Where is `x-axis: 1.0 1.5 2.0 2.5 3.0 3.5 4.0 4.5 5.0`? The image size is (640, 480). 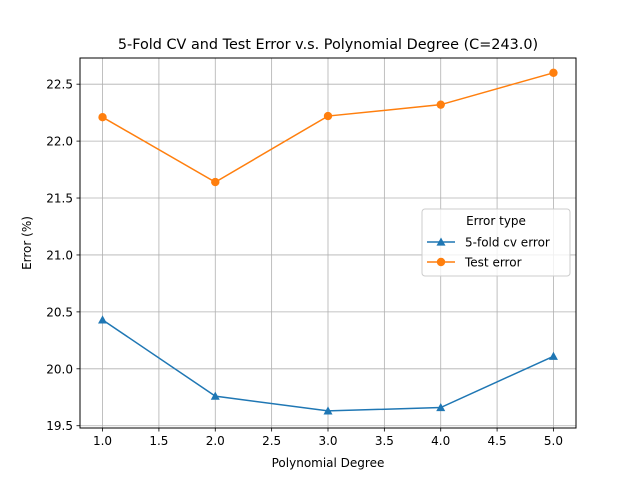 x-axis: 1.0 1.5 2.0 2.5 3.0 3.5 4.0 4.5 5.0 is located at coordinates (328, 438).